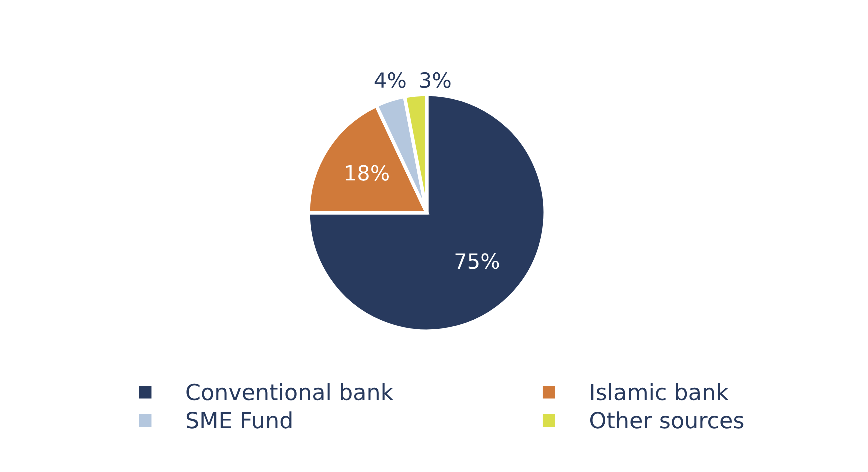  What do you see at coordinates (239, 420) in the screenshot?
I see `legend-label: SME Fund` at bounding box center [239, 420].